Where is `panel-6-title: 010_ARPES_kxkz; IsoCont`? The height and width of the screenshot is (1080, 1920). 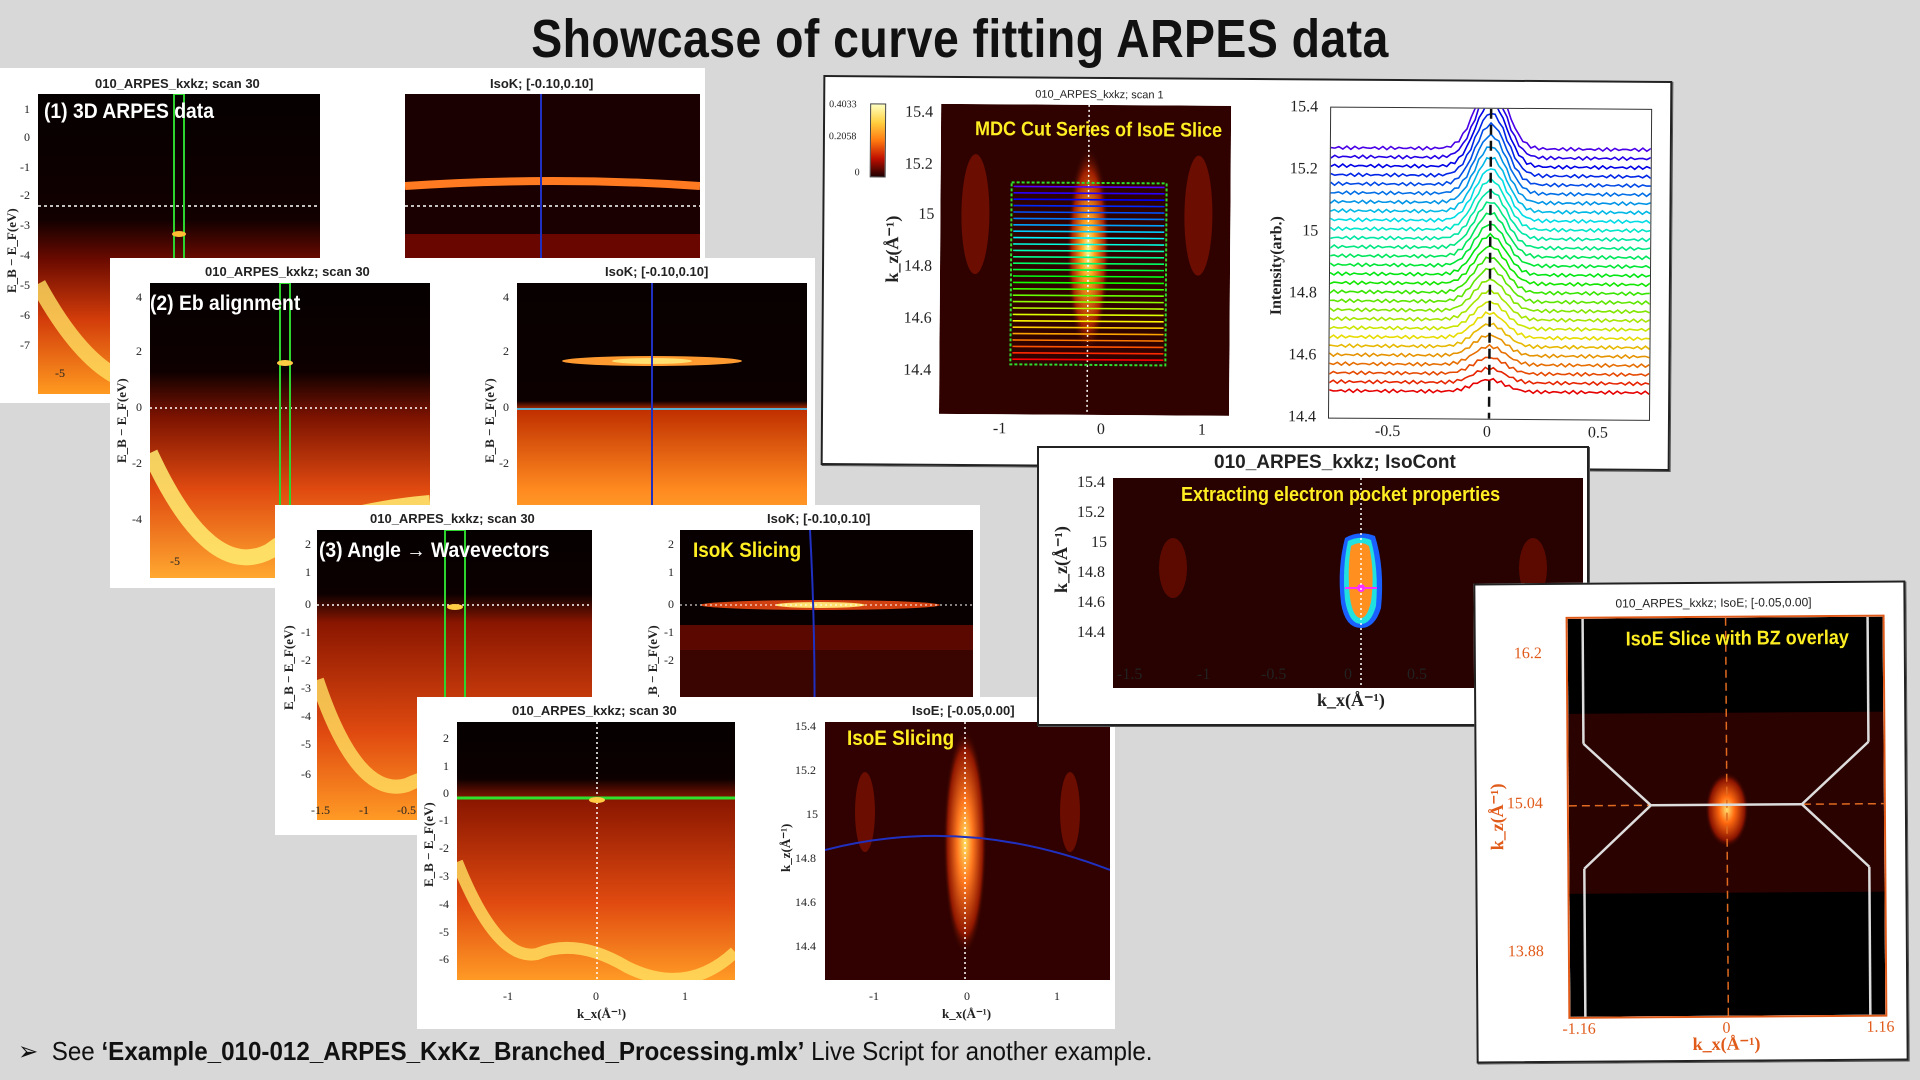
panel-6-title: 010_ARPES_kxkz; IsoCont is located at coordinates (1335, 462).